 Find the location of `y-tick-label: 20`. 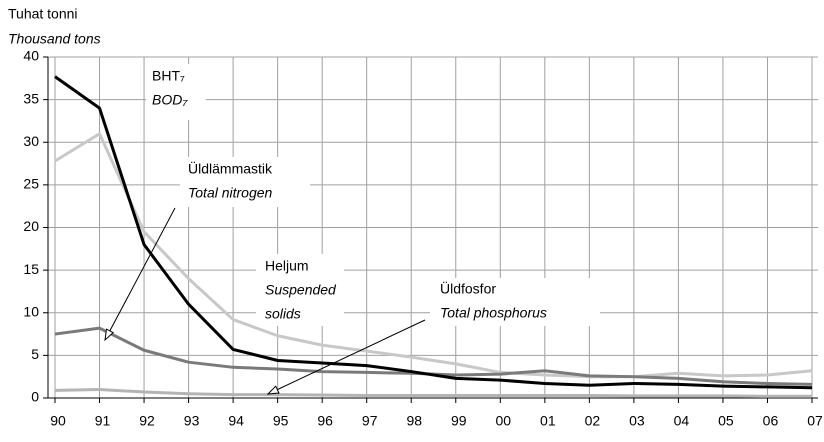

y-tick-label: 20 is located at coordinates (31, 226).